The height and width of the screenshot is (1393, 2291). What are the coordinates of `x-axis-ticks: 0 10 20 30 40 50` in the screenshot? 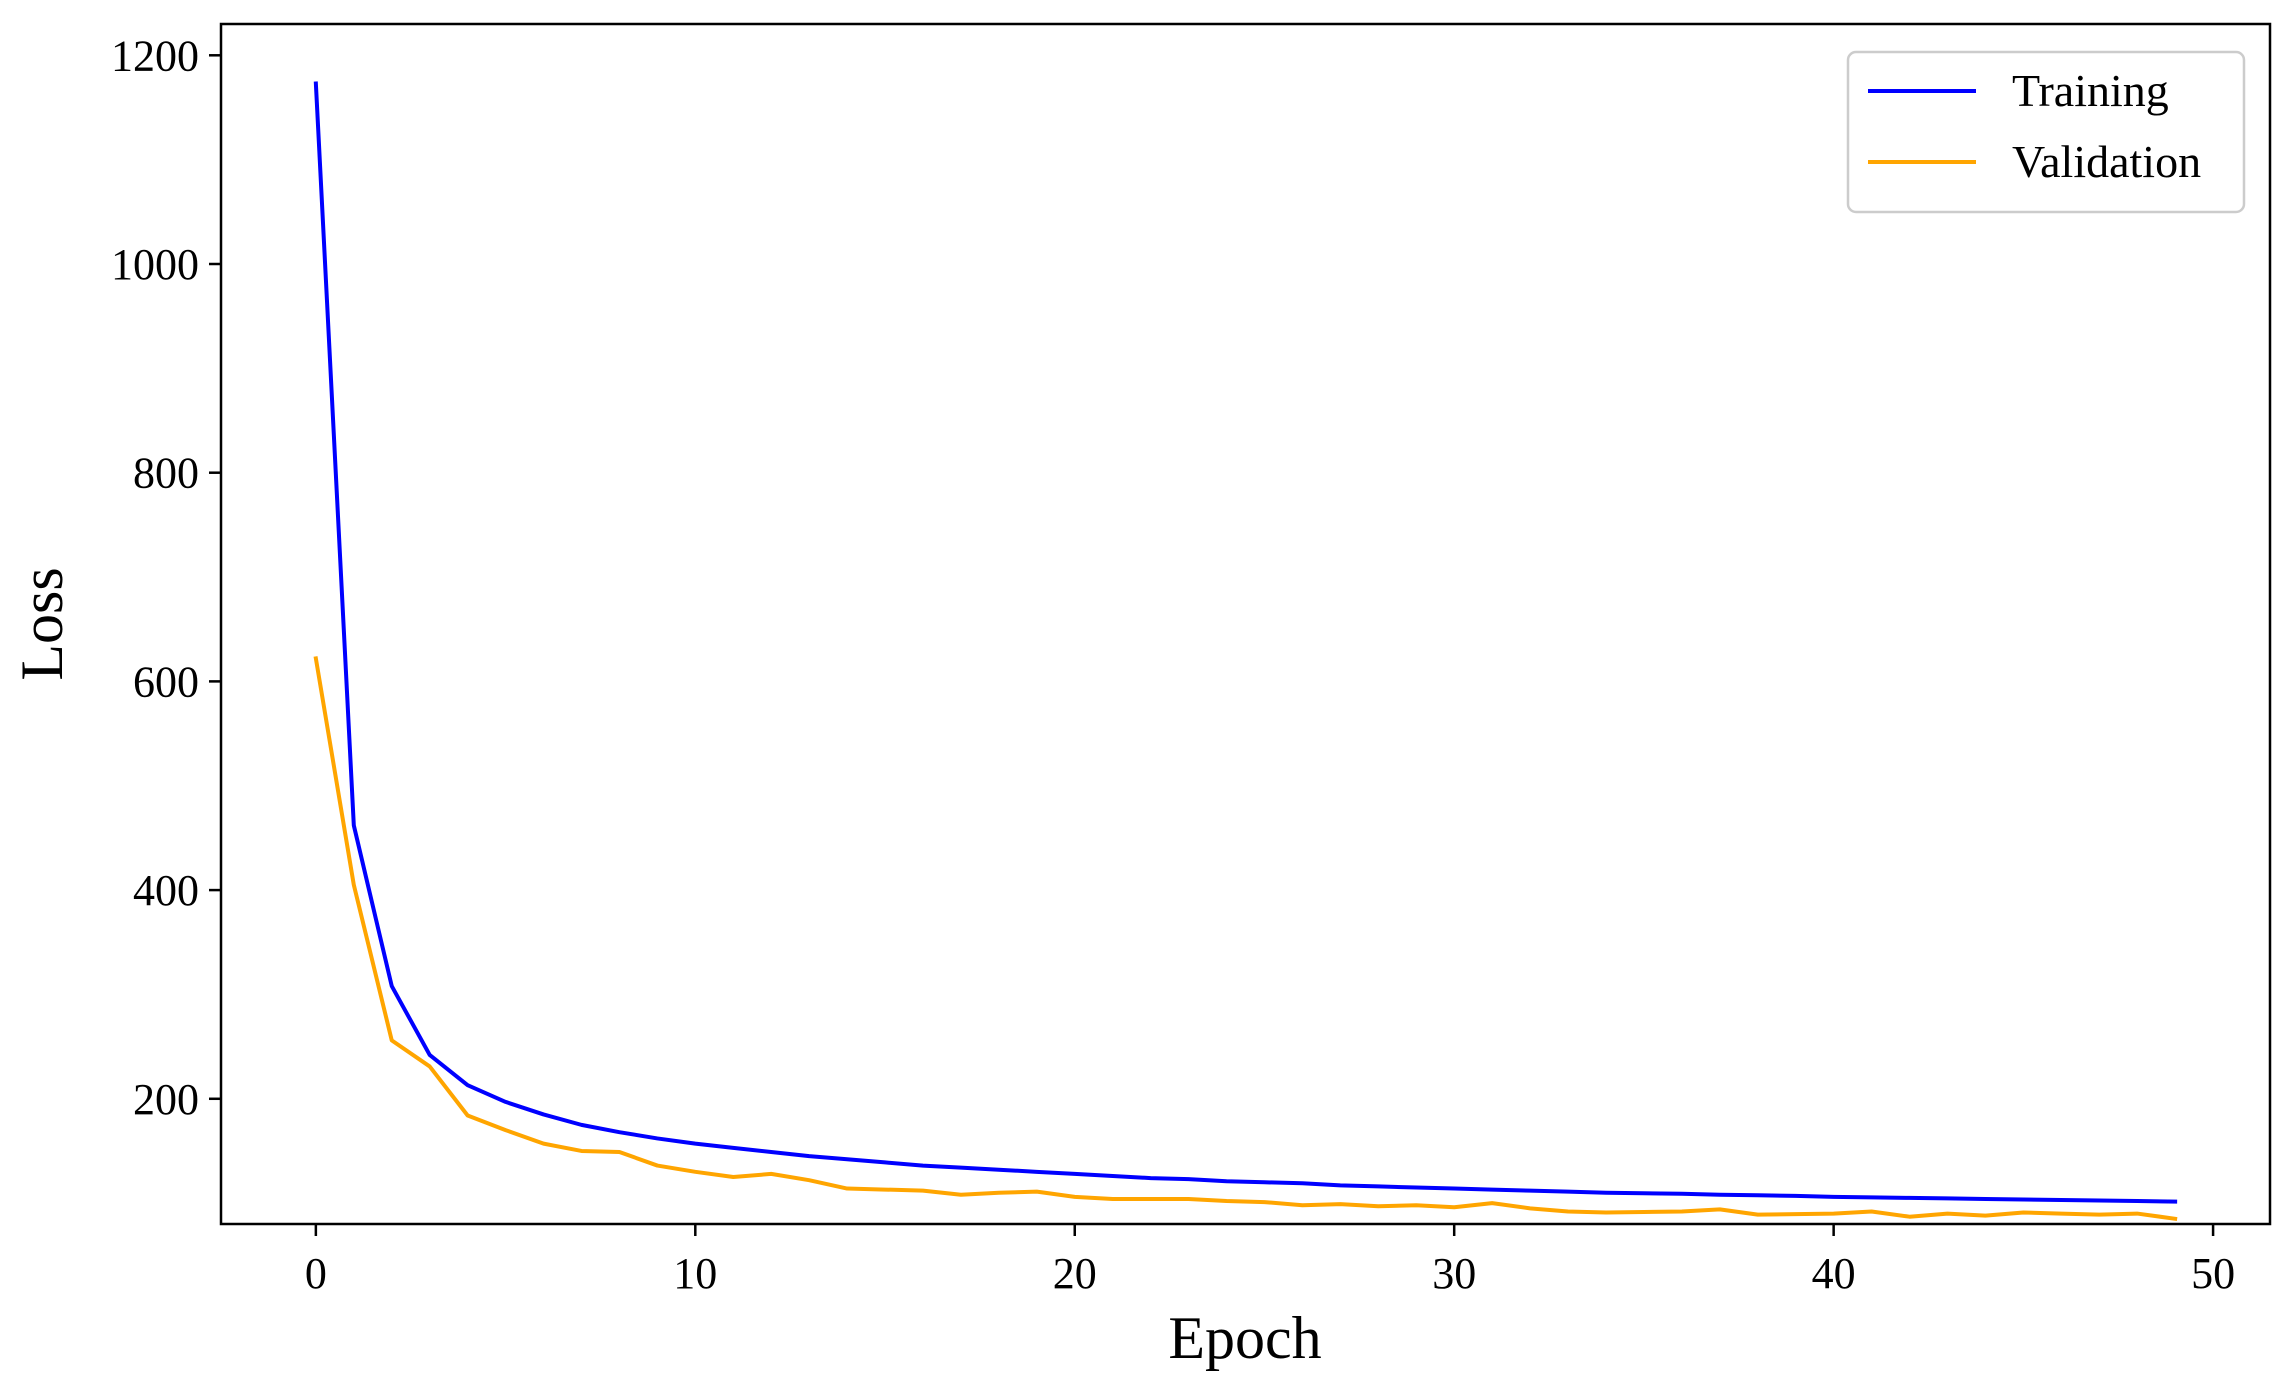 It's located at (1270, 1261).